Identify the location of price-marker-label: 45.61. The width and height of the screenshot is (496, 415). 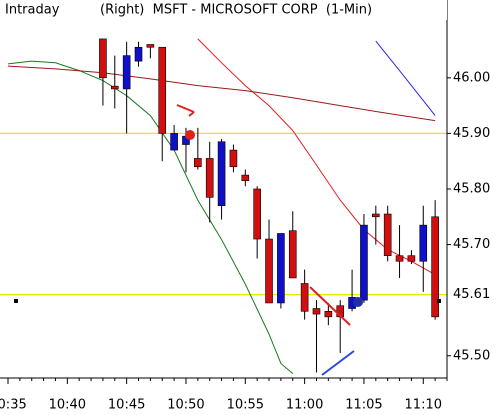
(471, 294).